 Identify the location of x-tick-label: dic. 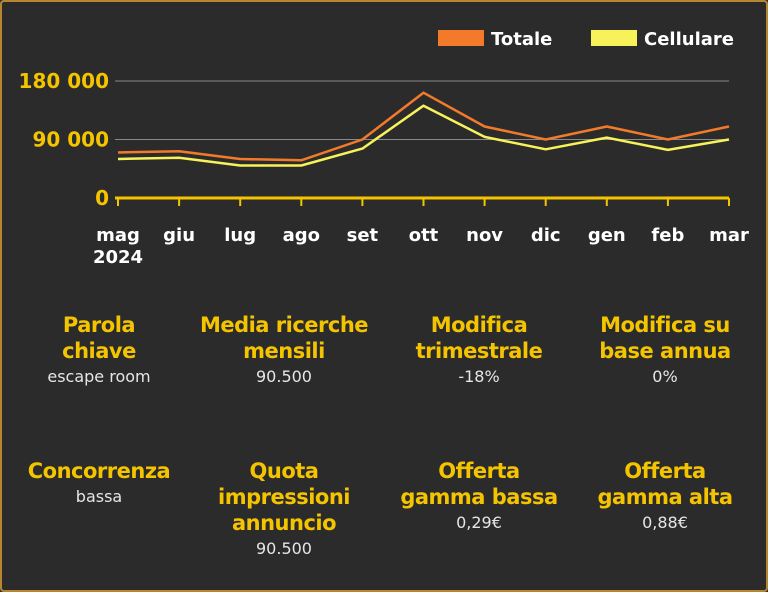
(546, 235).